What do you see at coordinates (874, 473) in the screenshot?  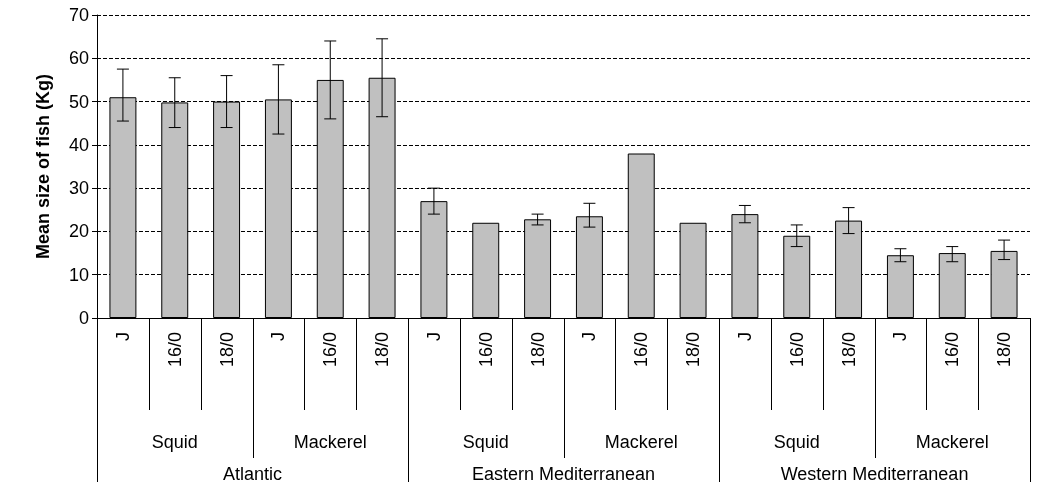 I see `text: Western Mediterranean` at bounding box center [874, 473].